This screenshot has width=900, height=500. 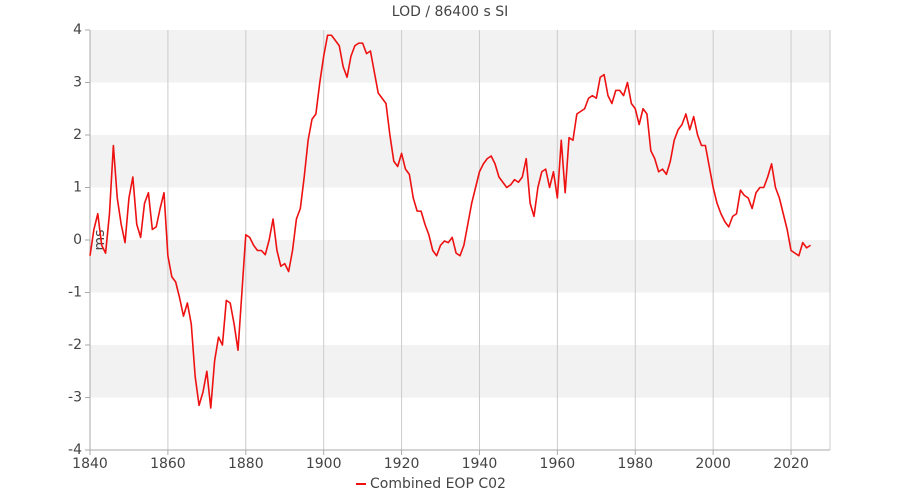 What do you see at coordinates (77, 83) in the screenshot?
I see `y-tick-label: 3` at bounding box center [77, 83].